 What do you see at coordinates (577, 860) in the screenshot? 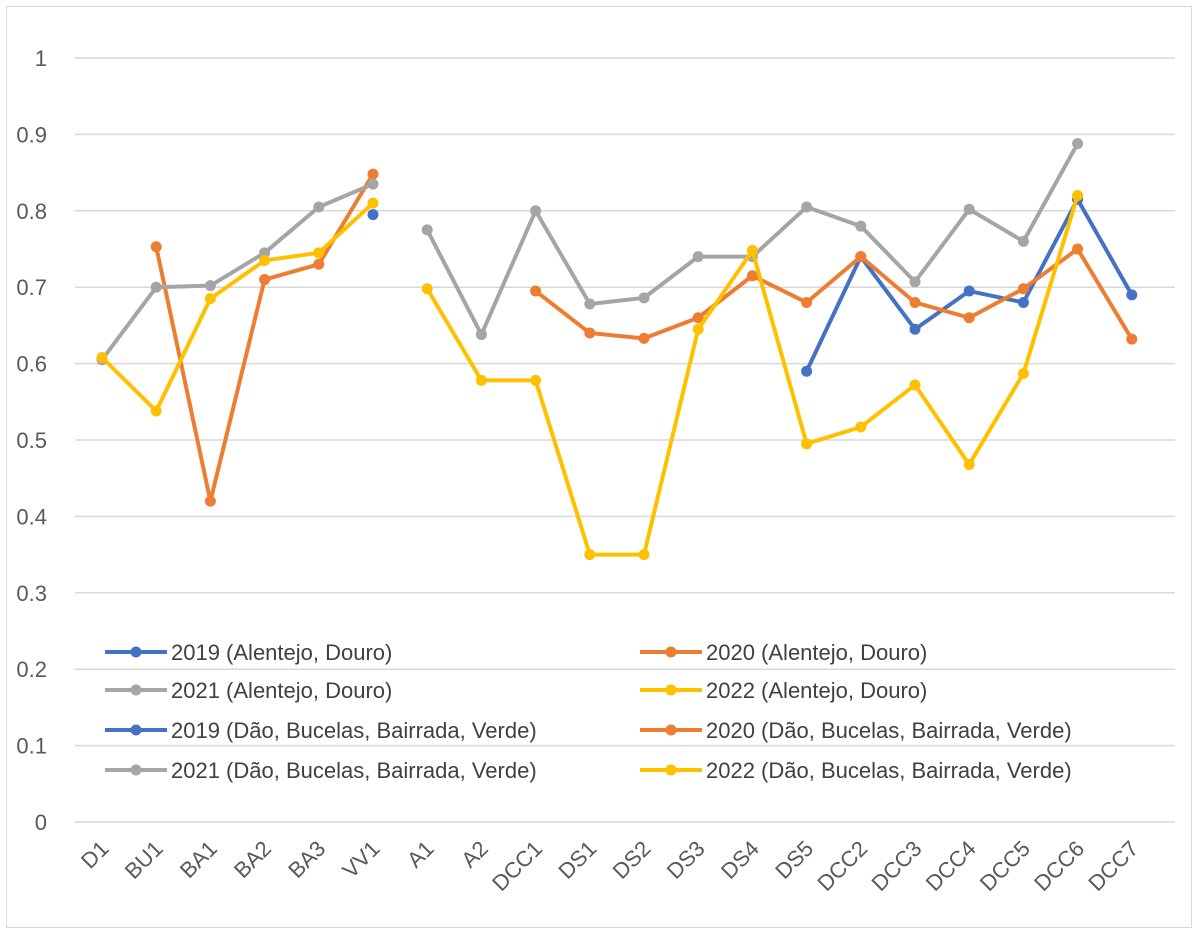
I see `x-tick-label: DS1` at bounding box center [577, 860].